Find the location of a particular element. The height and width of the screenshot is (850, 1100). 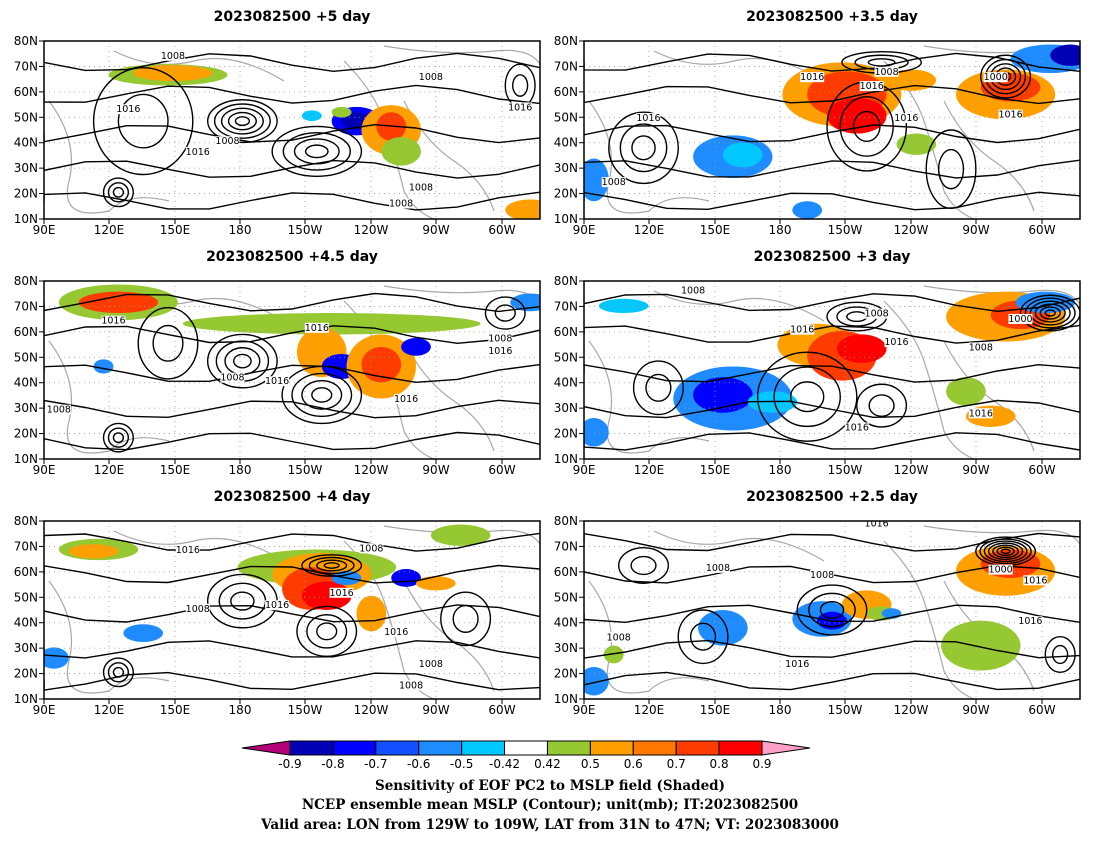

lon-tick-label: 150E is located at coordinates (715, 230).